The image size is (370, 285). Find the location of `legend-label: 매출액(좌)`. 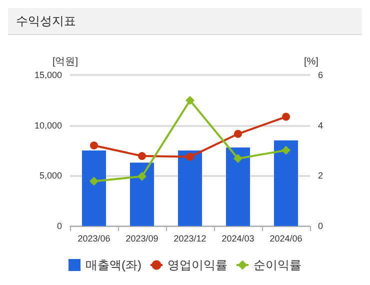

legend-label: 매출액(좌) is located at coordinates (114, 265).